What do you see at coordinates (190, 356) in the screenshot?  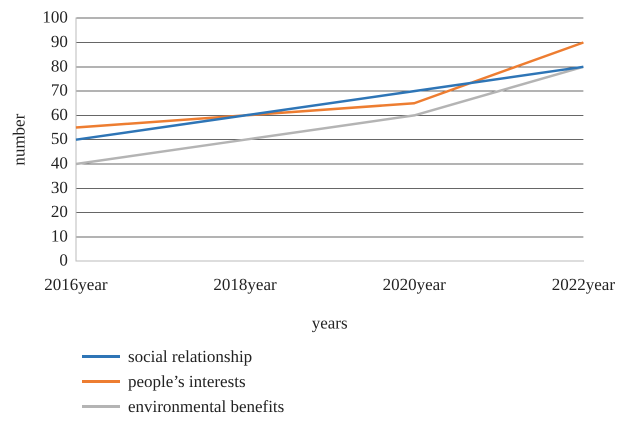 I see `legend-label: social relationship` at bounding box center [190, 356].